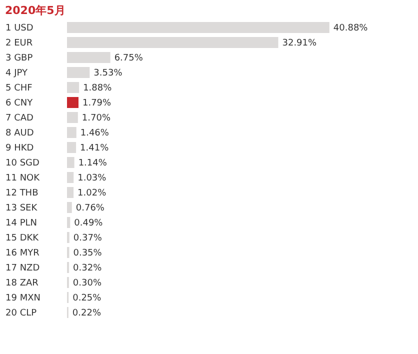 The width and height of the screenshot is (418, 354). I want to click on data-label: 0.37%, so click(87, 239).